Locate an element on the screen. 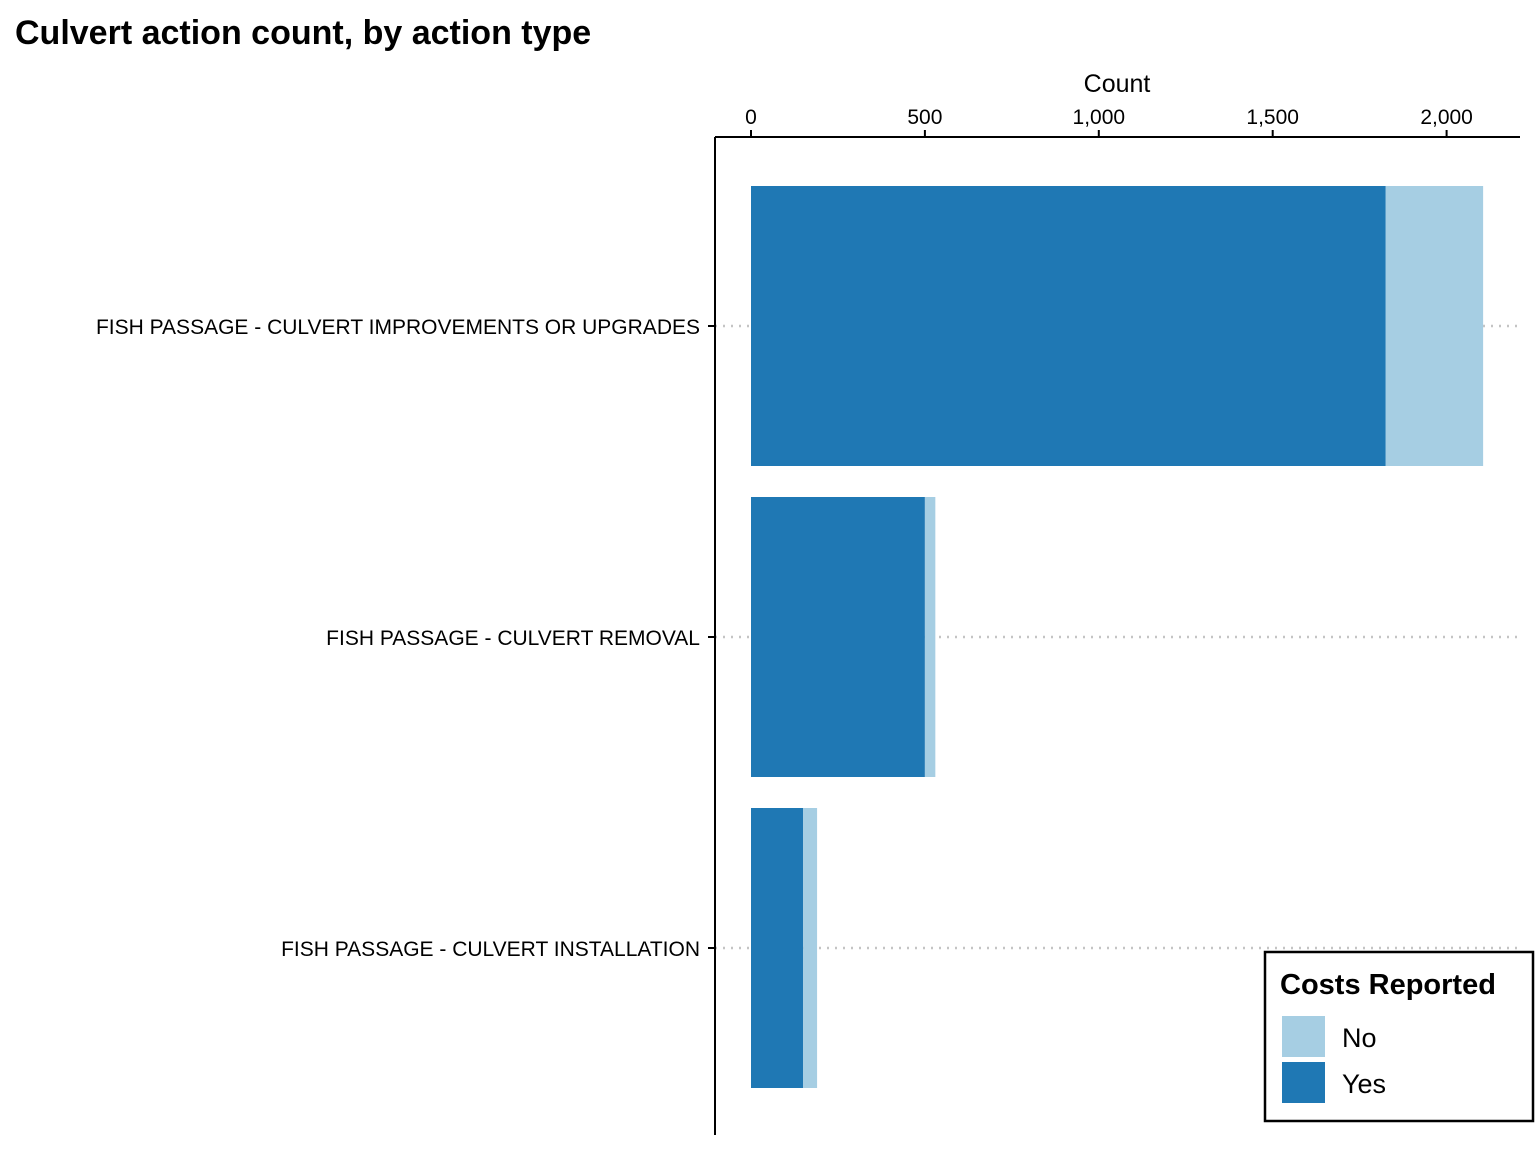  x-axis-title: Count is located at coordinates (1117, 84).